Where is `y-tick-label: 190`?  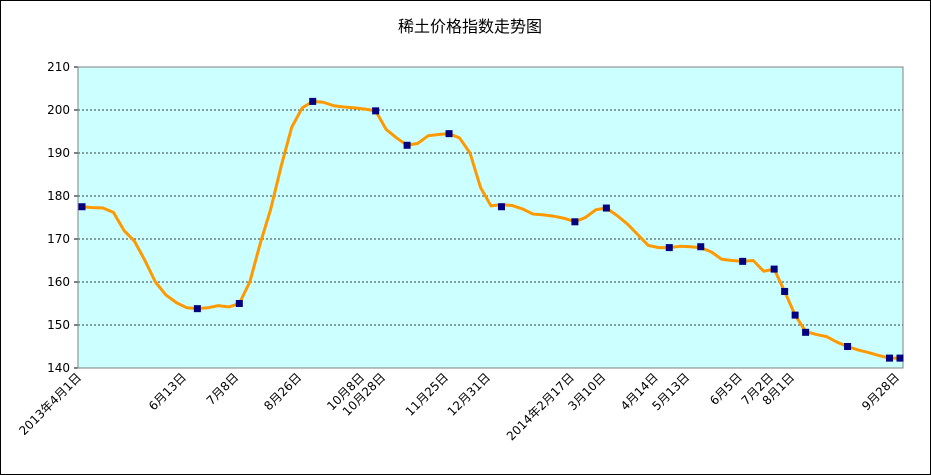 y-tick-label: 190 is located at coordinates (58, 153).